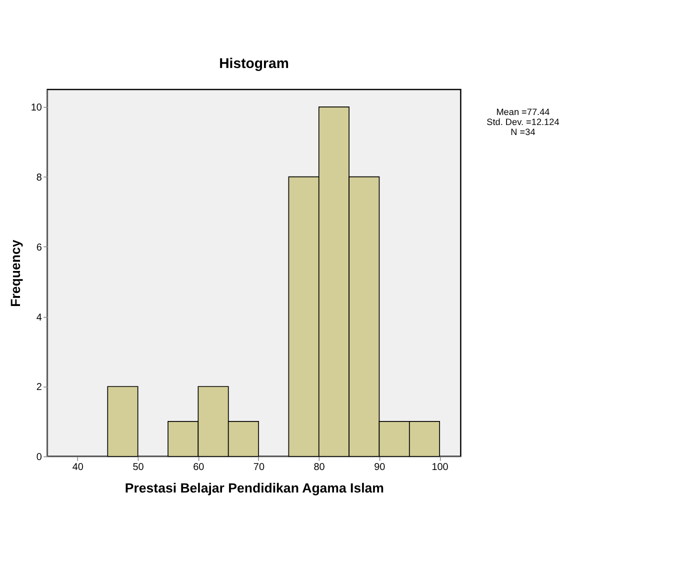  I want to click on text: Std. Dev. =12.124, so click(523, 122).